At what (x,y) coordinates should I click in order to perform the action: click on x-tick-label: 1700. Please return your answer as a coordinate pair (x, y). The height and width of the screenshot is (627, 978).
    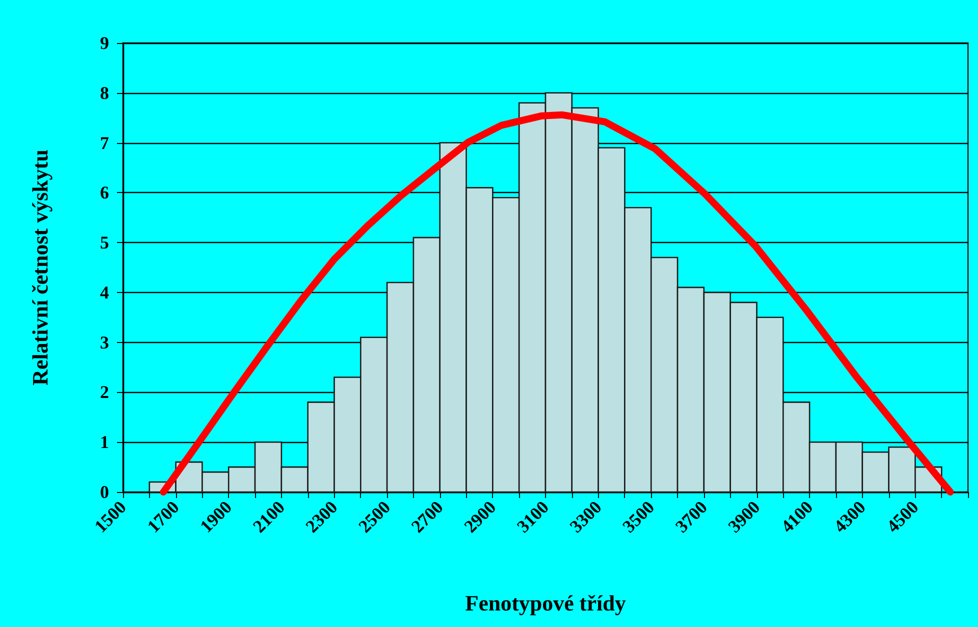
    Looking at the image, I should click on (163, 516).